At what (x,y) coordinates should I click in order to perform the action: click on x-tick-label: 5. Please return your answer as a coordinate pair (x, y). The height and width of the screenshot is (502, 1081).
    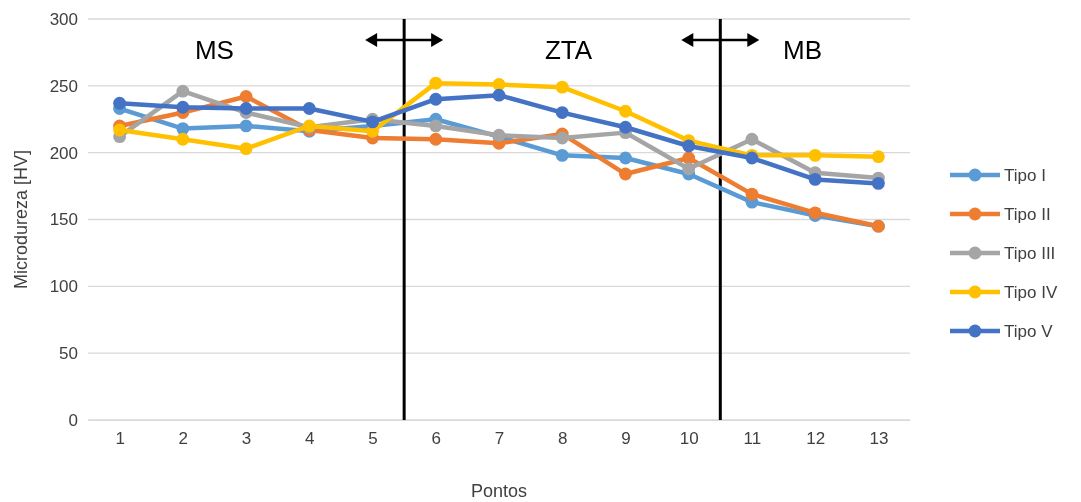
    Looking at the image, I should click on (373, 439).